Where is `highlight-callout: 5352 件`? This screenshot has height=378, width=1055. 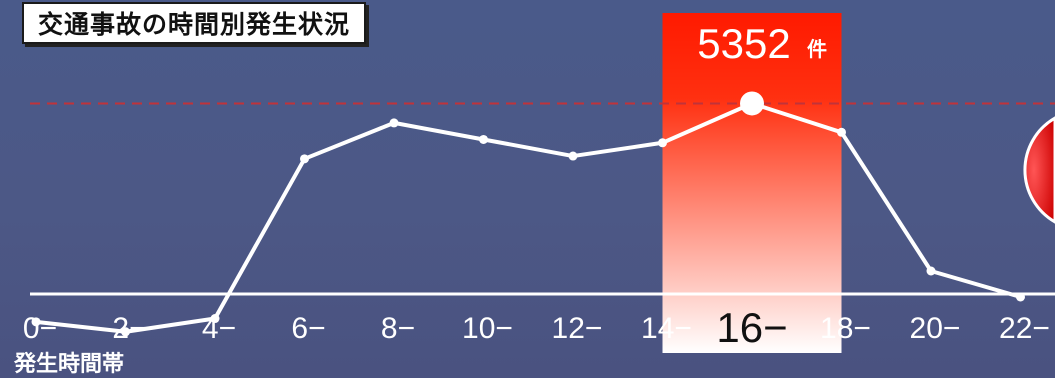
highlight-callout: 5352 件 is located at coordinates (762, 43).